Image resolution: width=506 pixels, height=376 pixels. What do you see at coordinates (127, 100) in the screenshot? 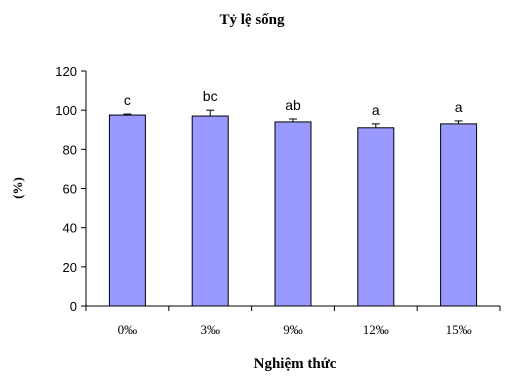
I see `significance-label: c` at bounding box center [127, 100].